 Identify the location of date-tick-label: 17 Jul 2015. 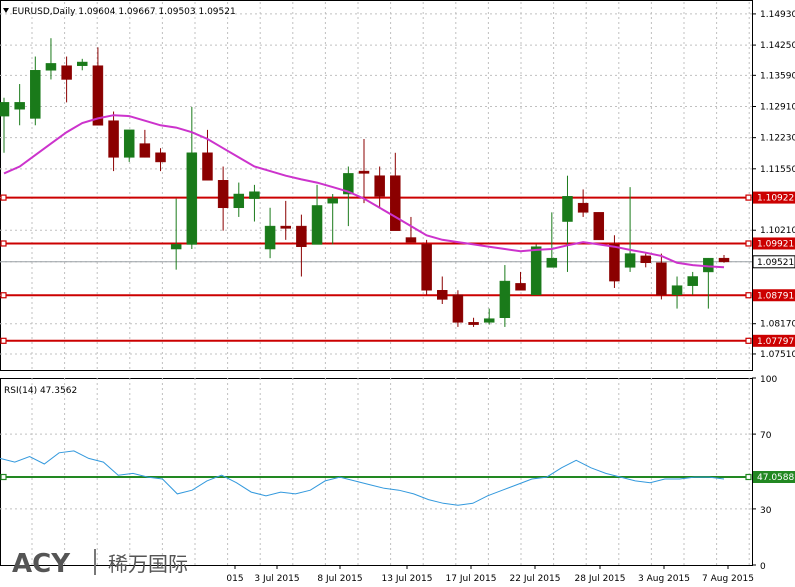
(471, 579).